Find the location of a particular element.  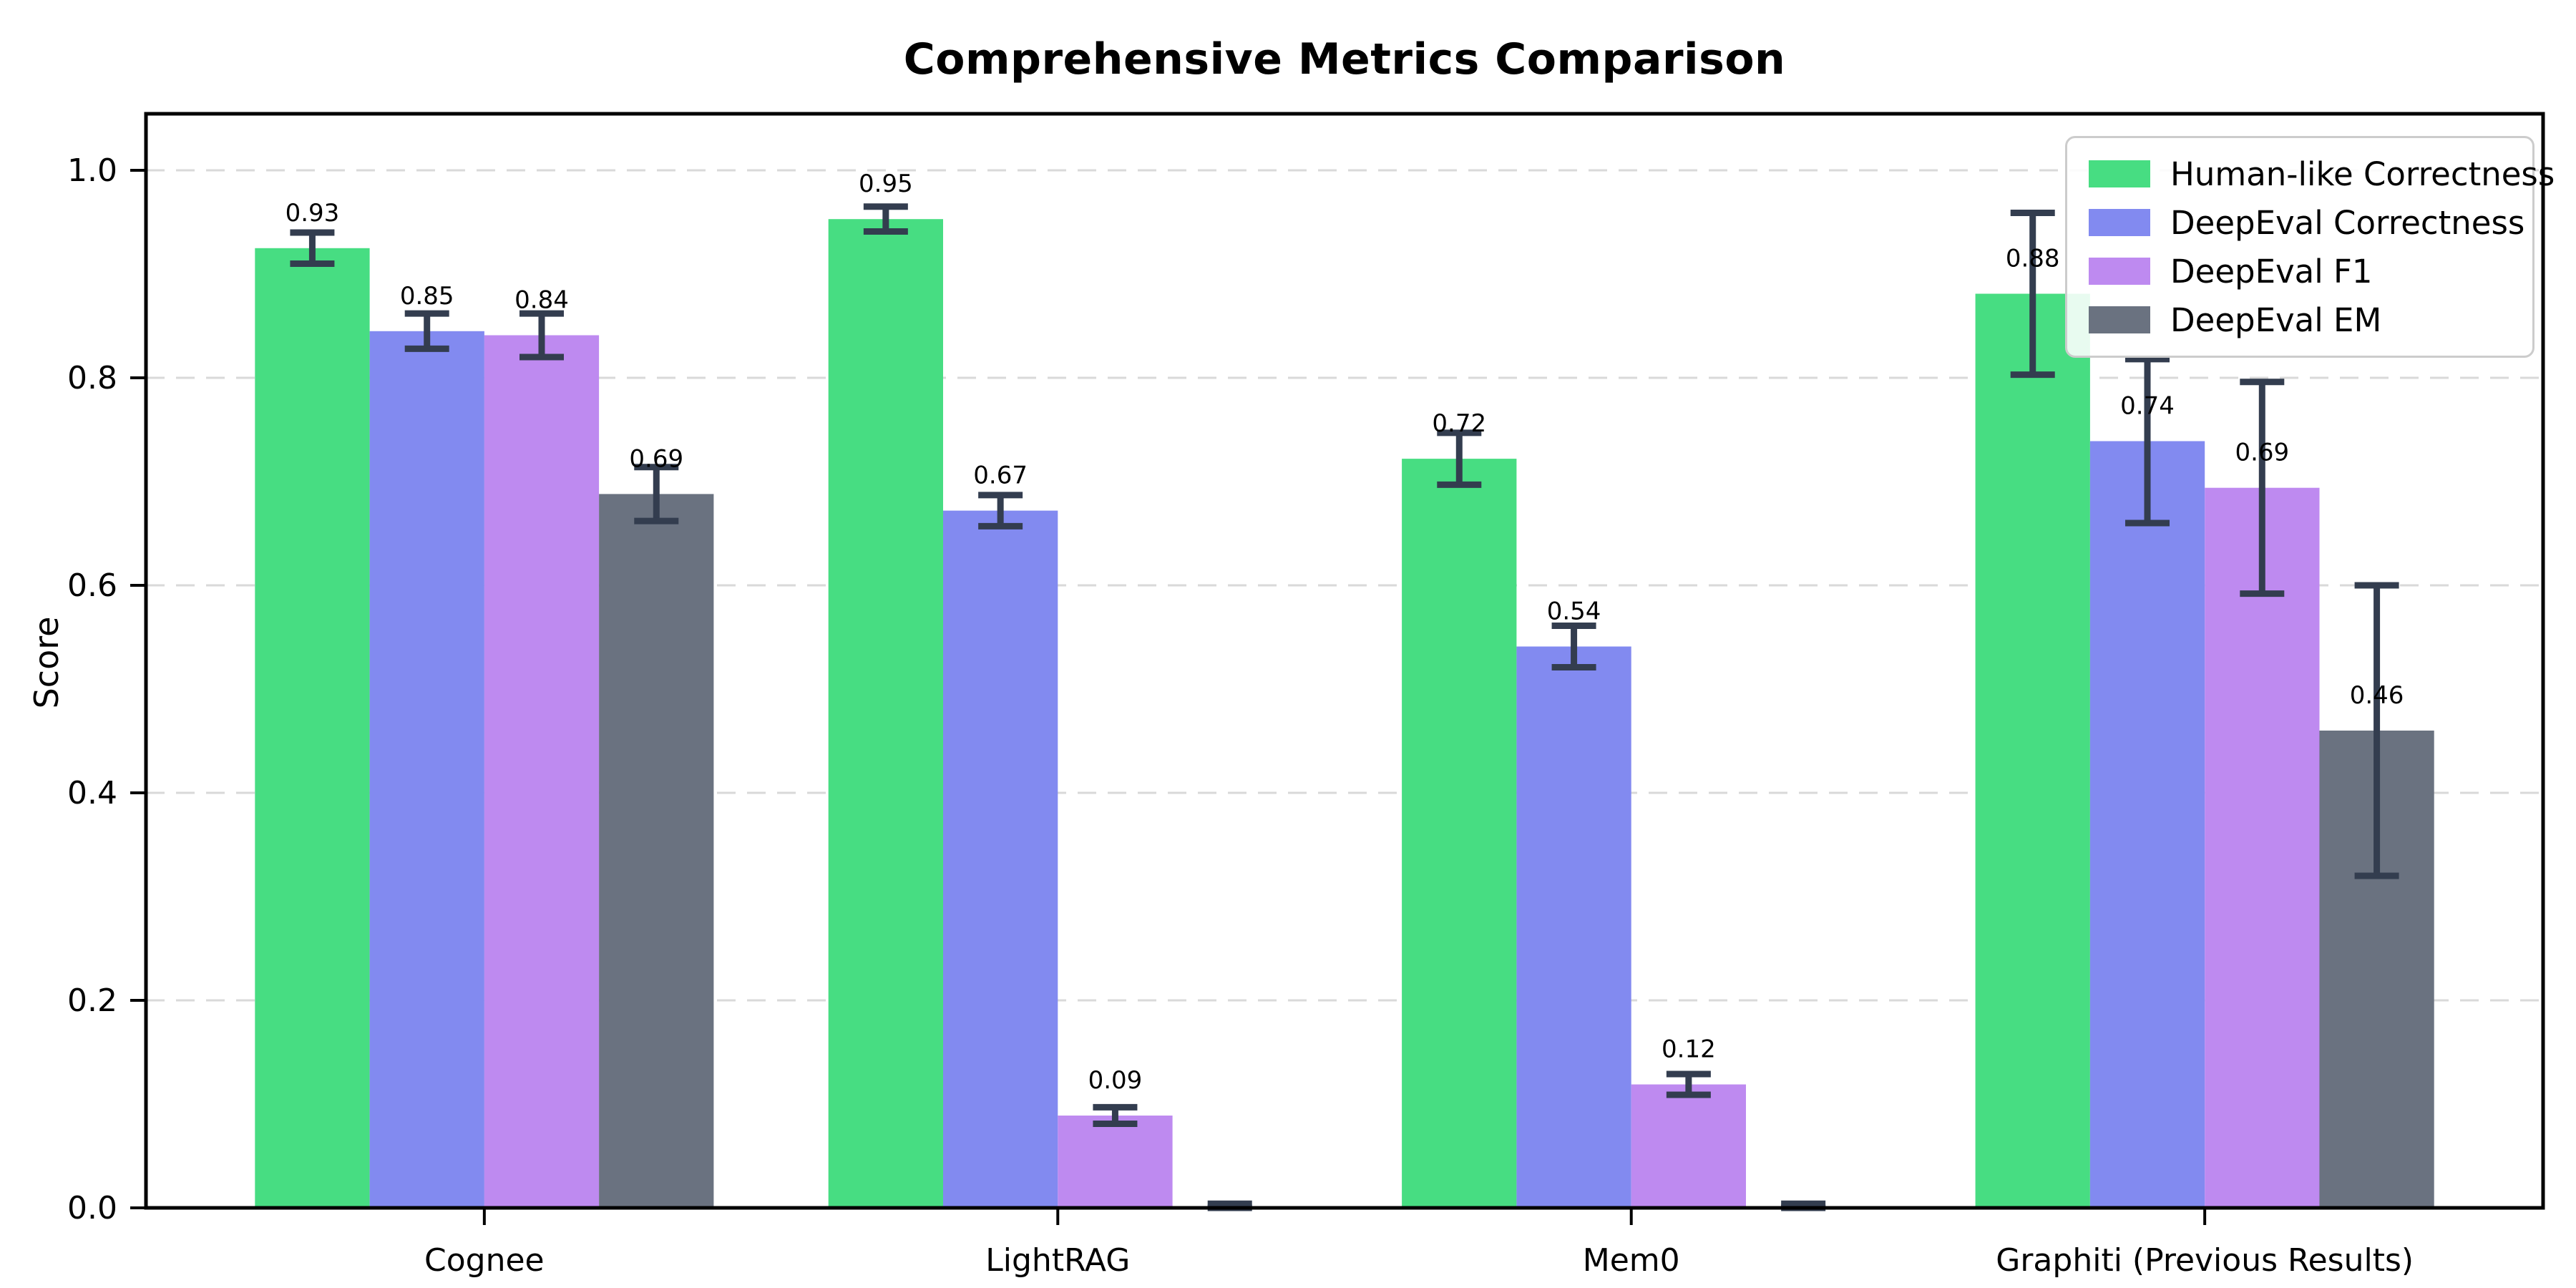

bar-value-label: 0.12 is located at coordinates (1689, 1049).